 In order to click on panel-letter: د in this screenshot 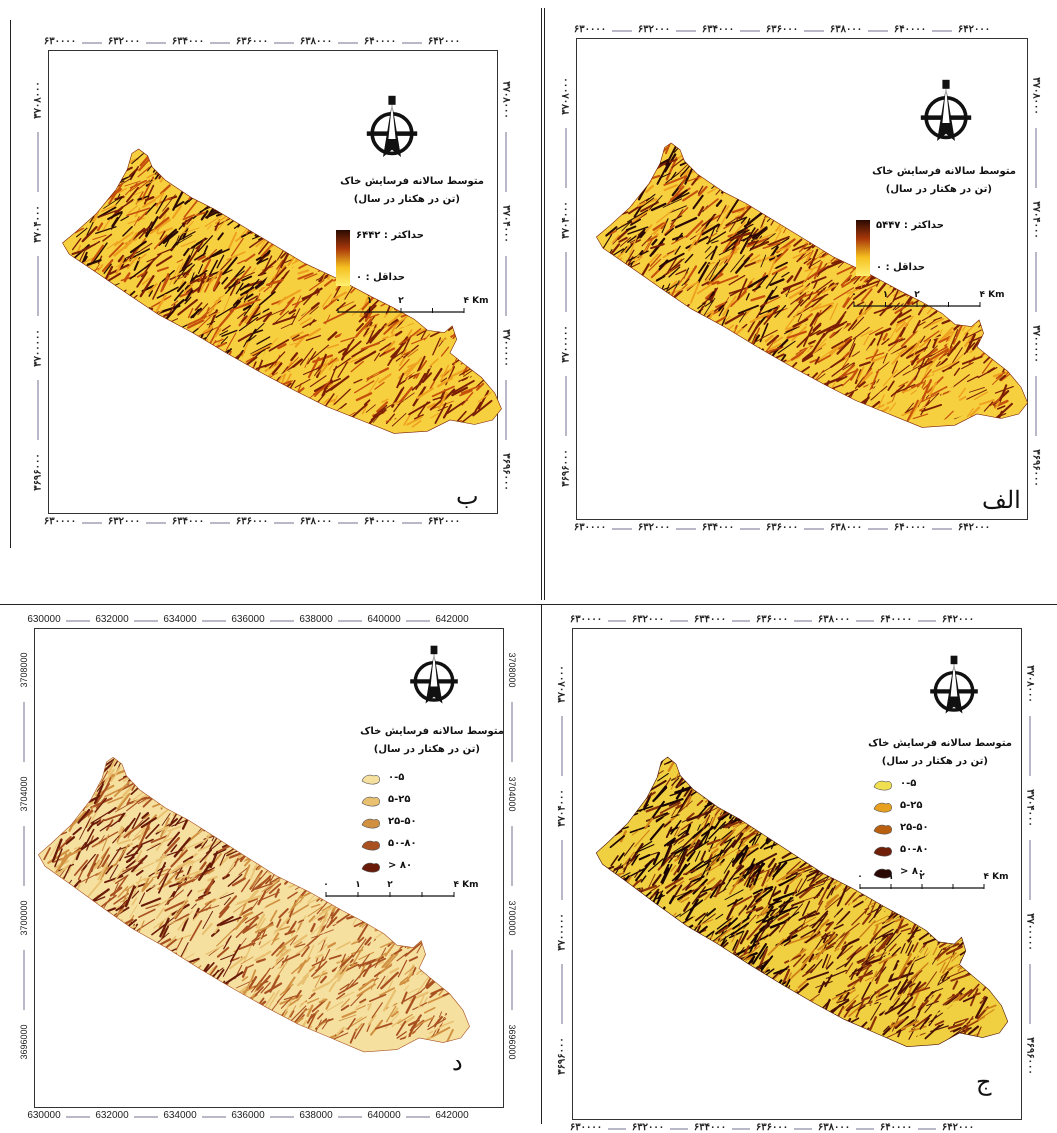, I will do `click(457, 1062)`.